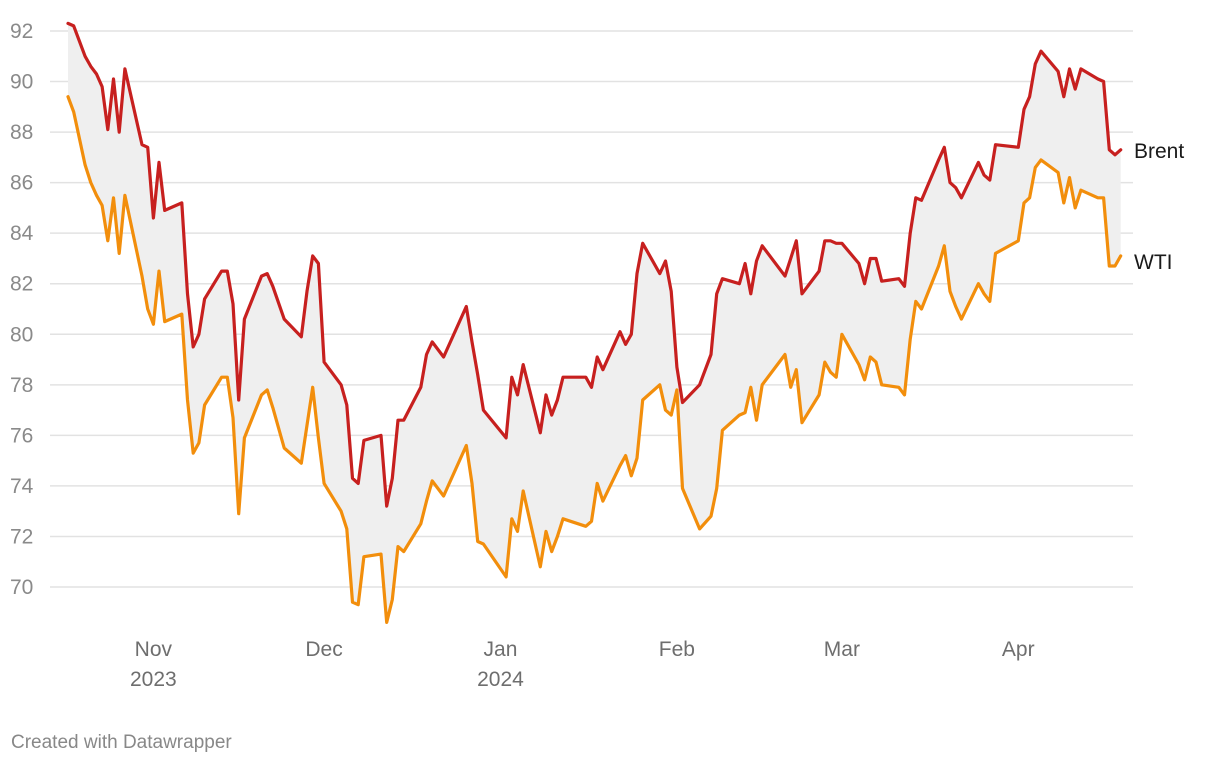 This screenshot has width=1220, height=768. What do you see at coordinates (21, 132) in the screenshot?
I see `y-tick-label: 88` at bounding box center [21, 132].